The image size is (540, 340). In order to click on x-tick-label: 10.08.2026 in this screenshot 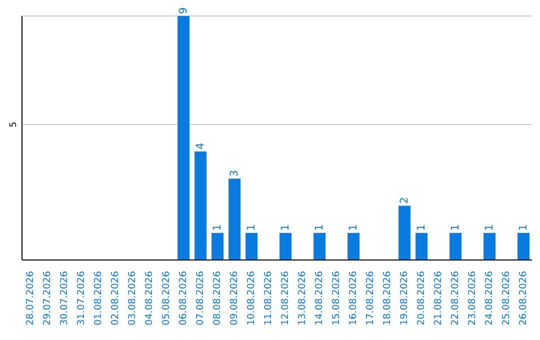, I will do `click(251, 298)`.